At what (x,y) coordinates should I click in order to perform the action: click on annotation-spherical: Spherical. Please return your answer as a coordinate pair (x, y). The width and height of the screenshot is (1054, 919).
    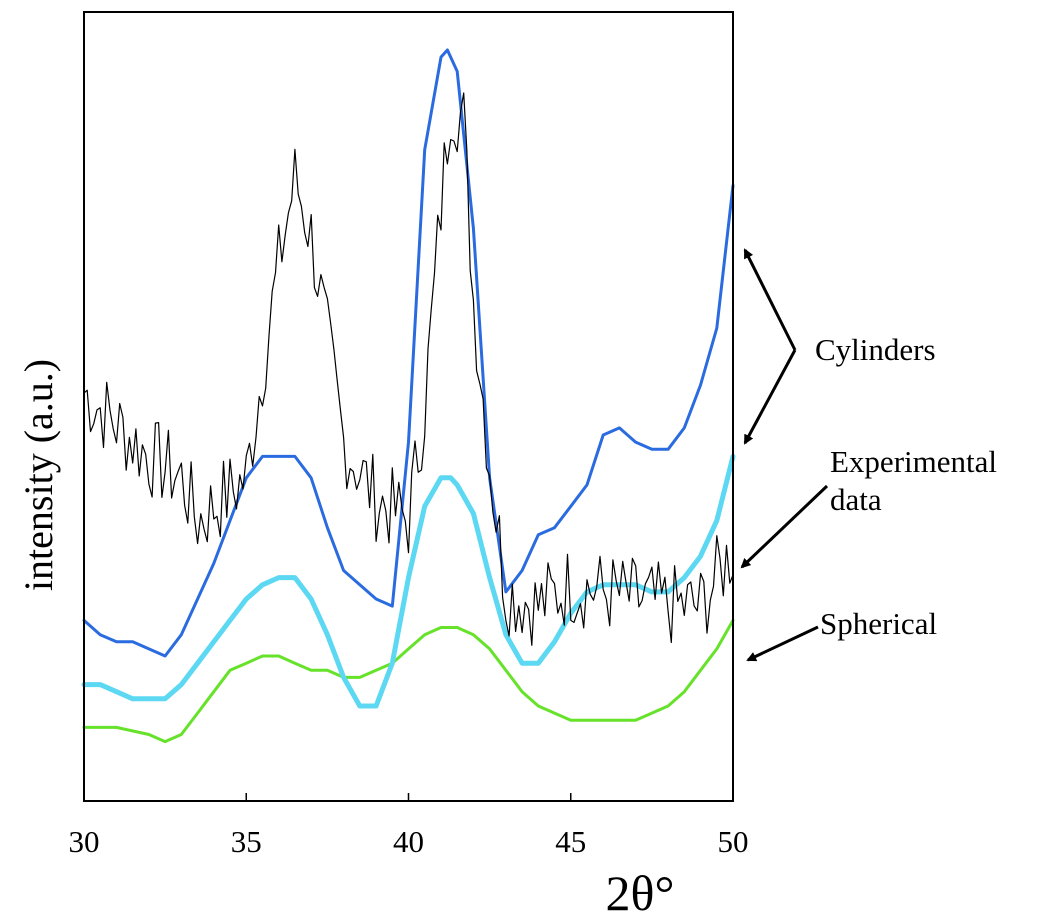
    Looking at the image, I should click on (878, 623).